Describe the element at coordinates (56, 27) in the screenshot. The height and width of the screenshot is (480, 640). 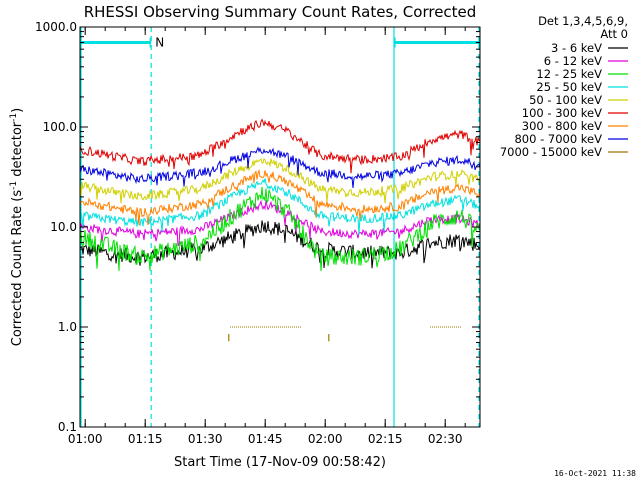
I see `y-tick-label: 1000.0` at that location.